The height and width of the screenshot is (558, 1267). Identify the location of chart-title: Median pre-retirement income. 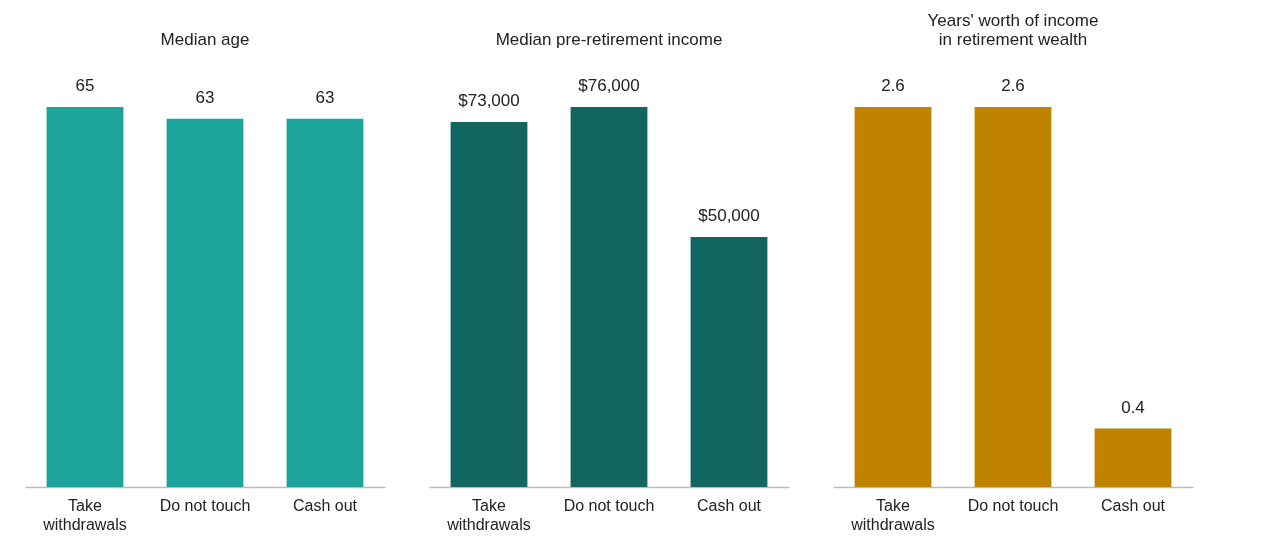
(609, 39).